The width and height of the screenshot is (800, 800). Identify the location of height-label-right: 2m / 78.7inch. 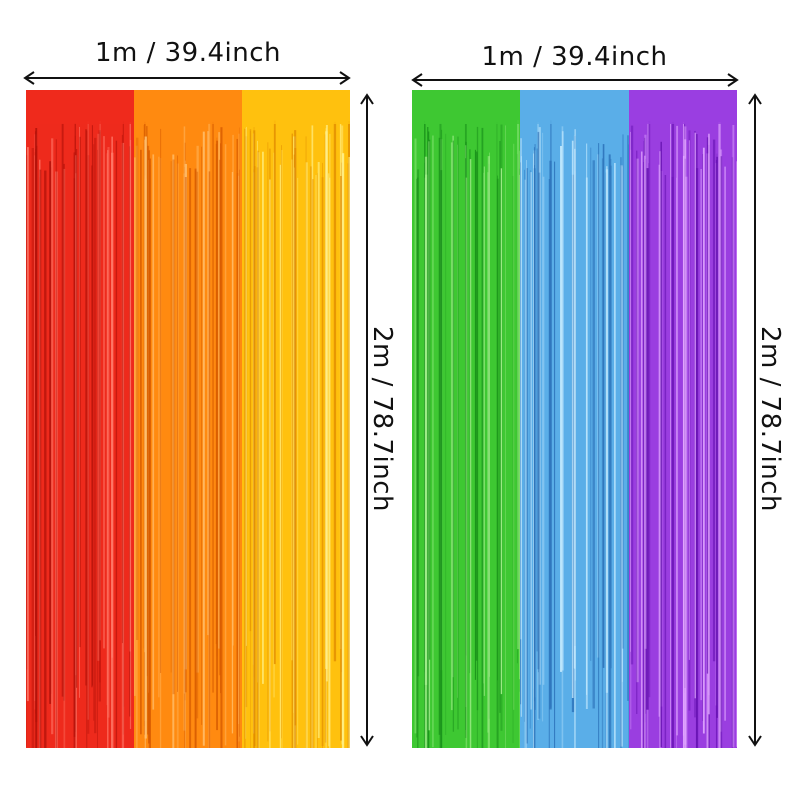
(770, 419).